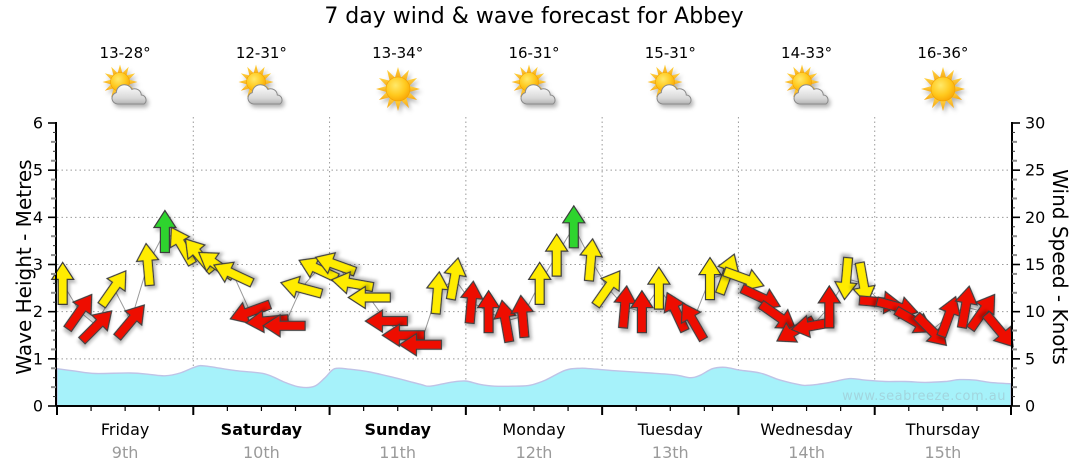 This screenshot has width=1080, height=475. I want to click on sun-icon, so click(942, 89).